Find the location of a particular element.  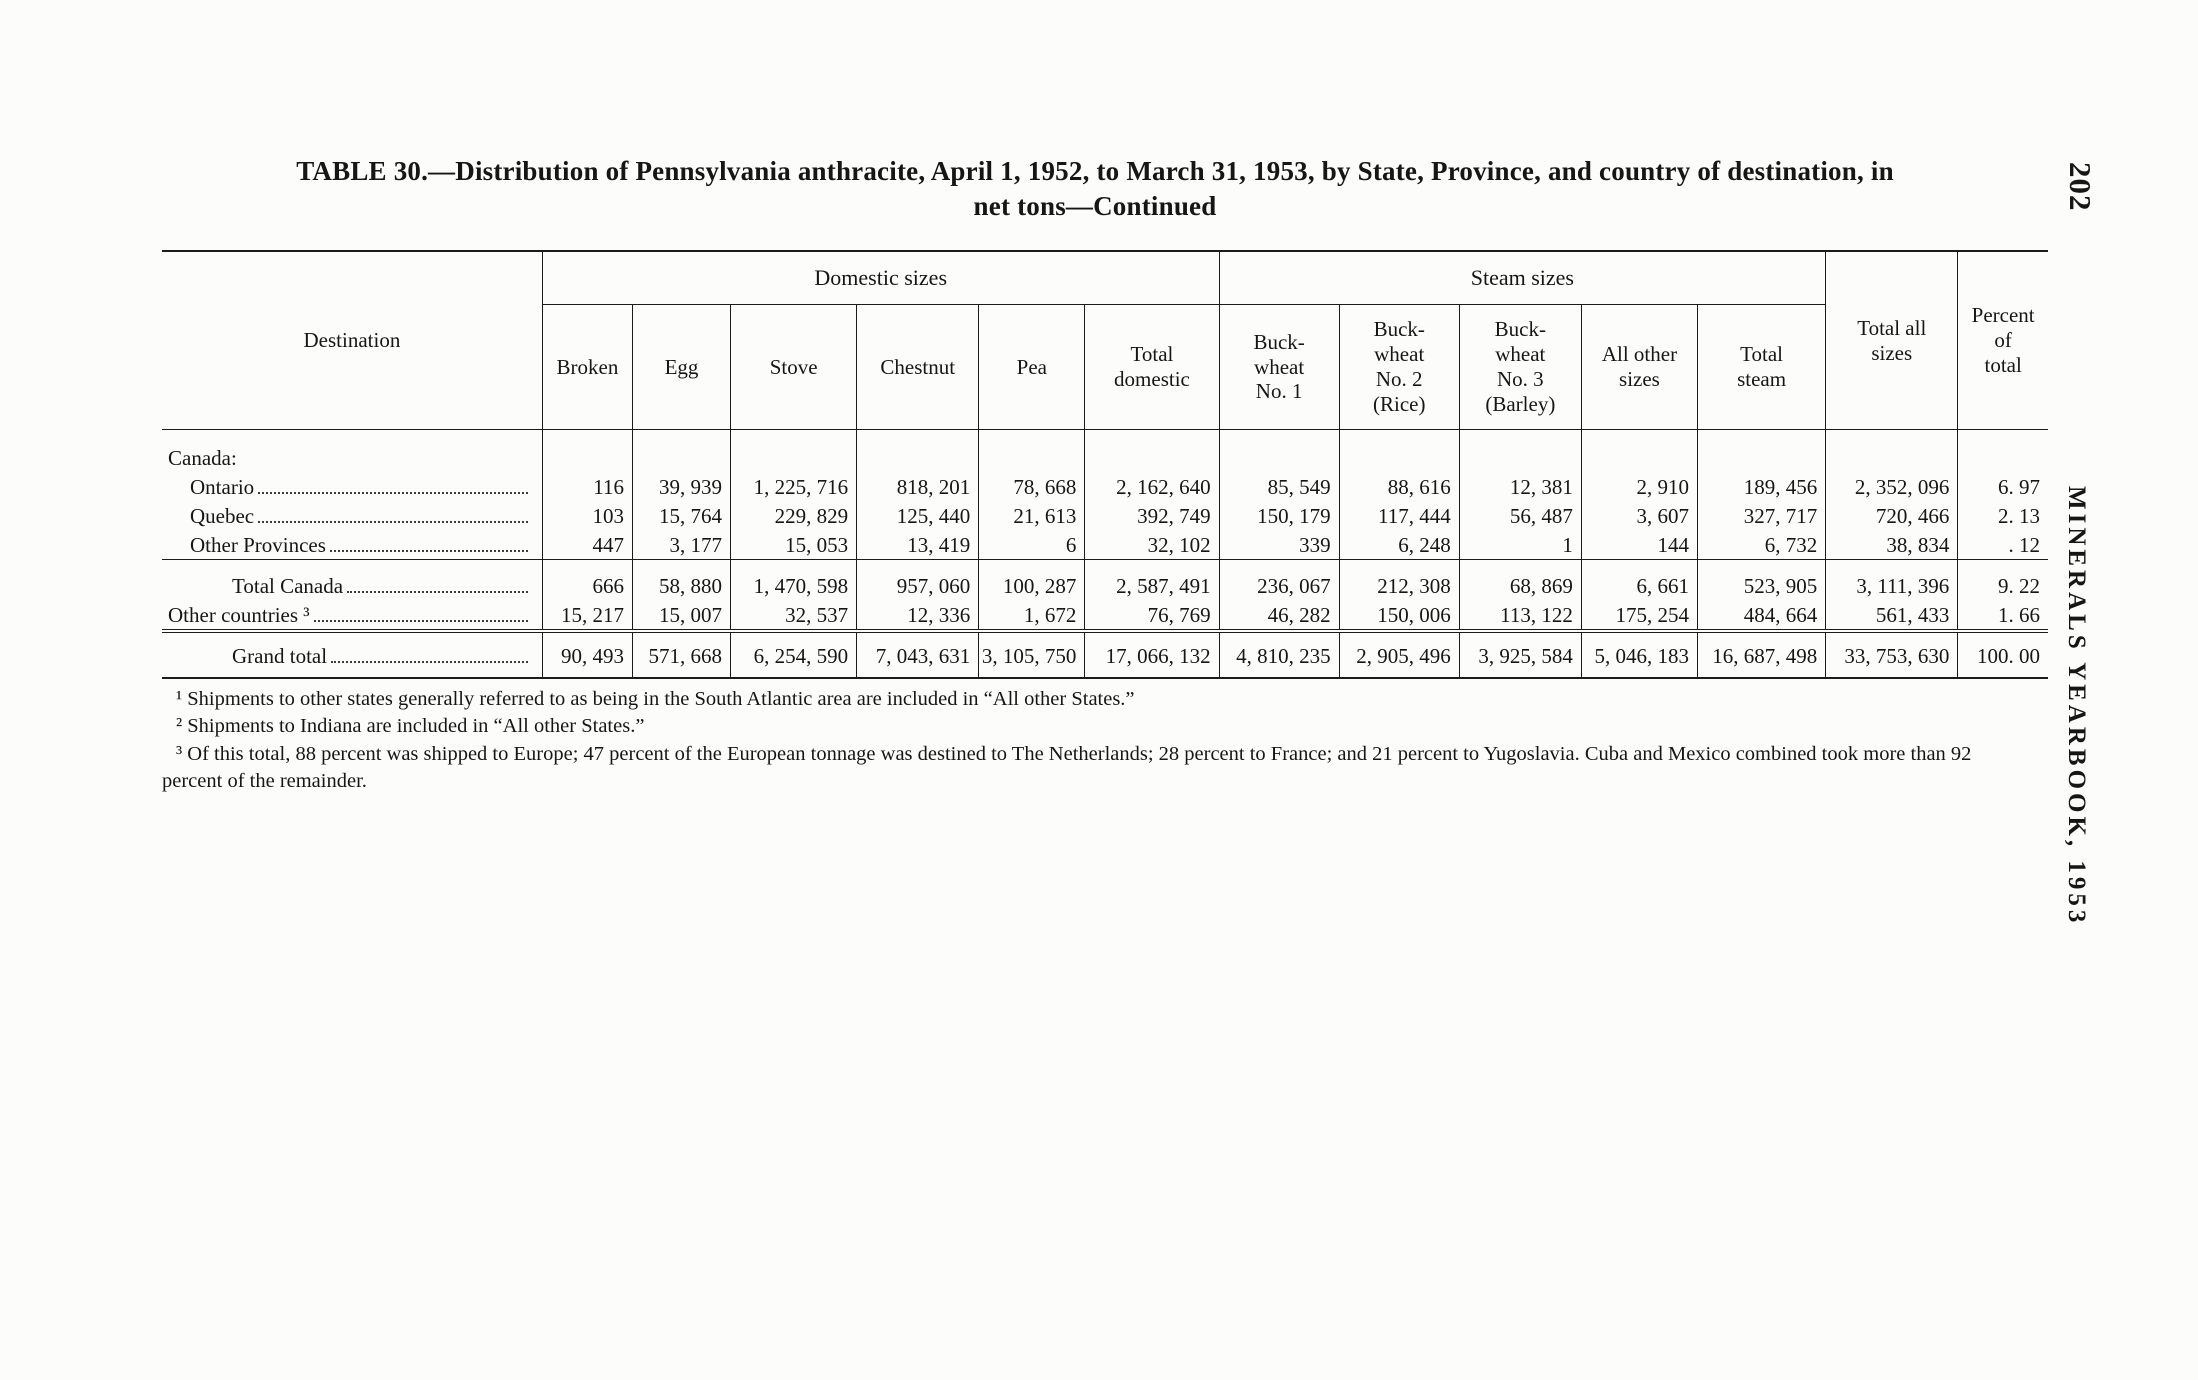

value-cell: 117, 444 is located at coordinates (1399, 515).